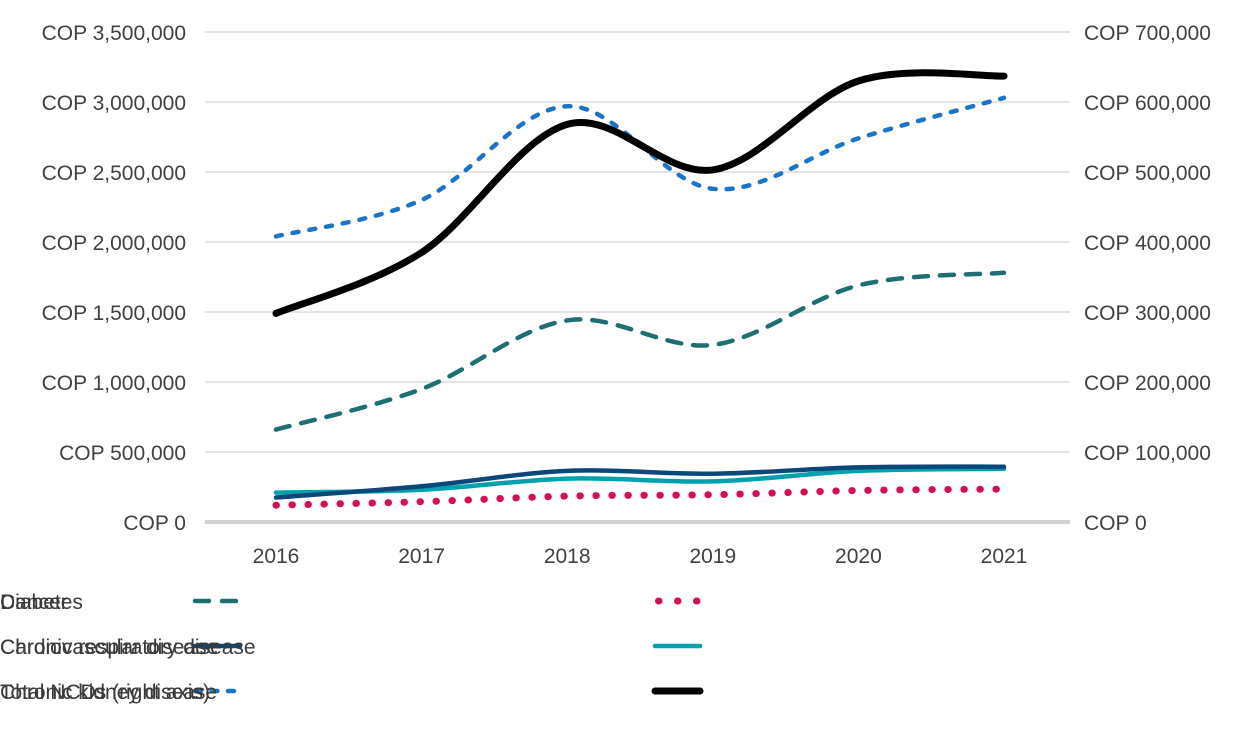 This screenshot has width=1240, height=740. What do you see at coordinates (1147, 33) in the screenshot?
I see `right-axis-tick-label: COP 700,000` at bounding box center [1147, 33].